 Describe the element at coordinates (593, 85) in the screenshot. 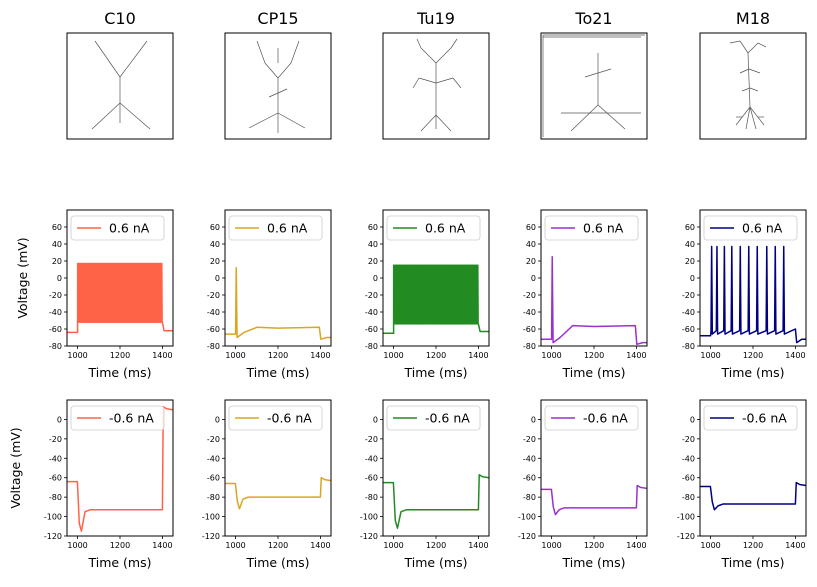

I see `neuron-morphology-to21` at that location.